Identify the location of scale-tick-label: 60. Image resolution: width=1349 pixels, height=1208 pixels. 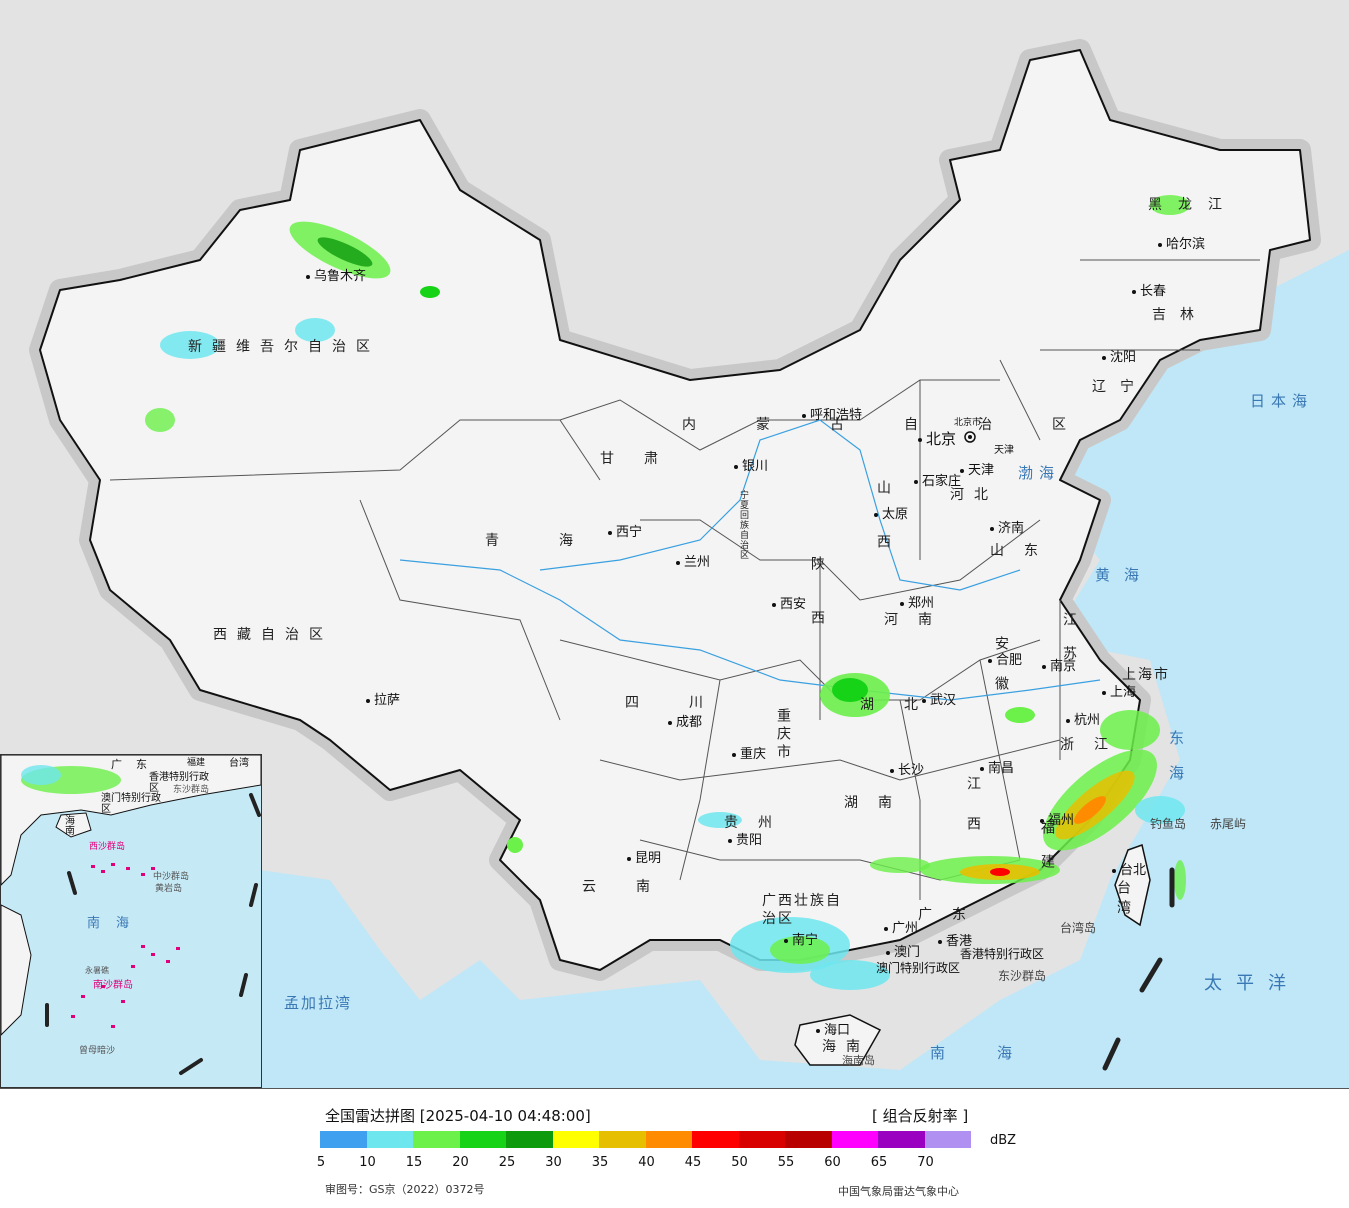
(832, 1162).